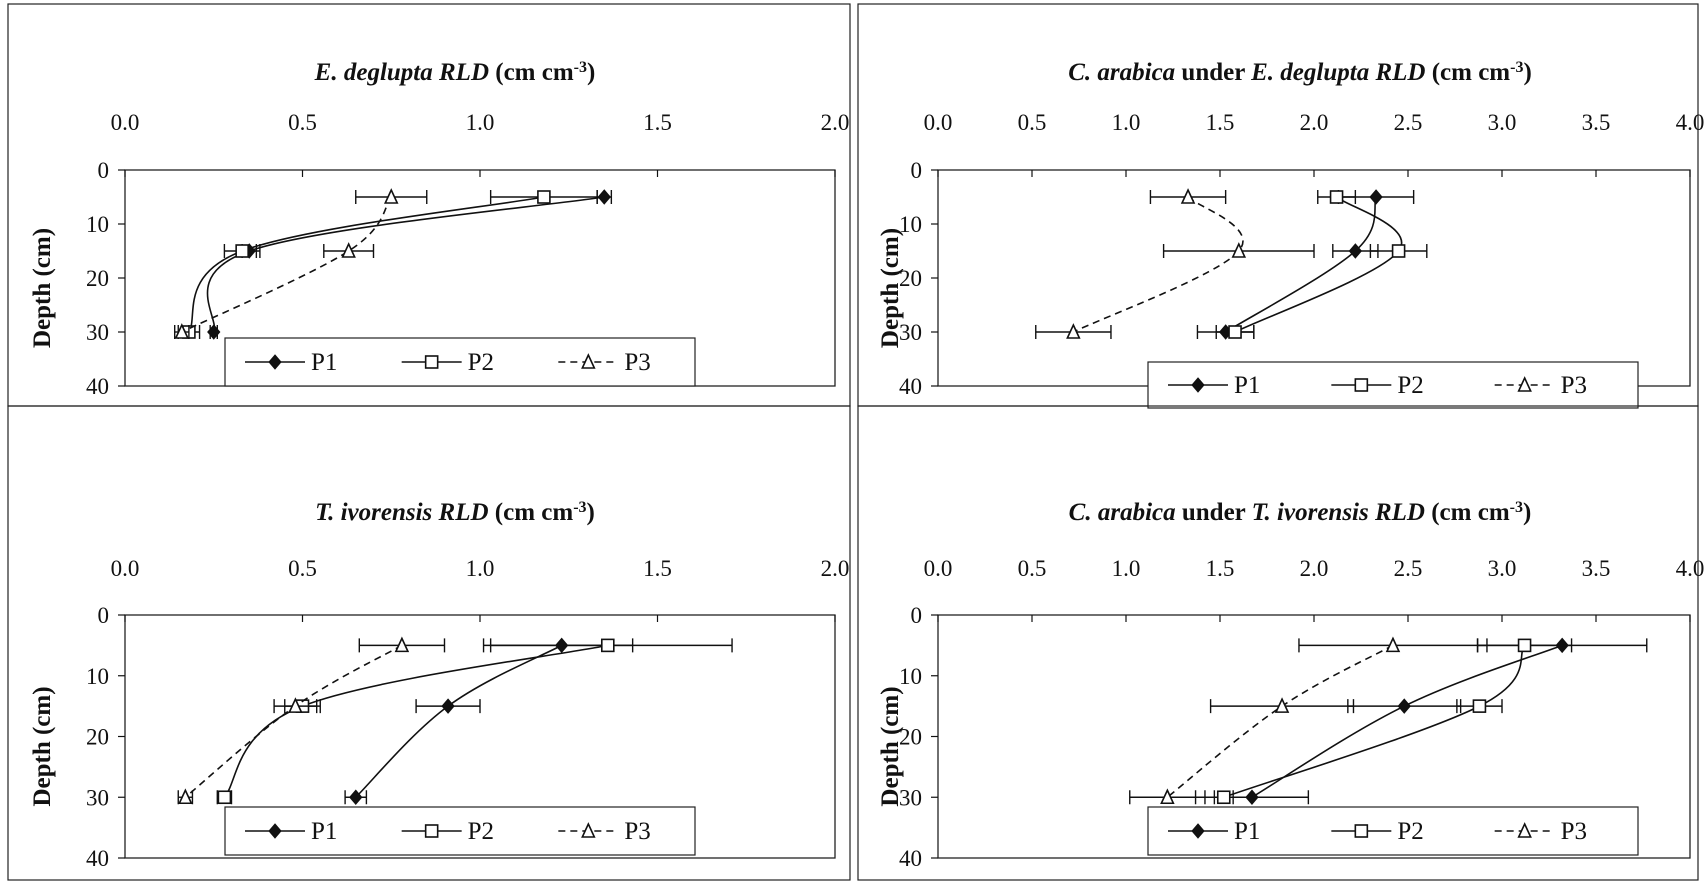 This screenshot has width=1706, height=884. What do you see at coordinates (373, 72) in the screenshot?
I see `title-part: E. deglupta` at bounding box center [373, 72].